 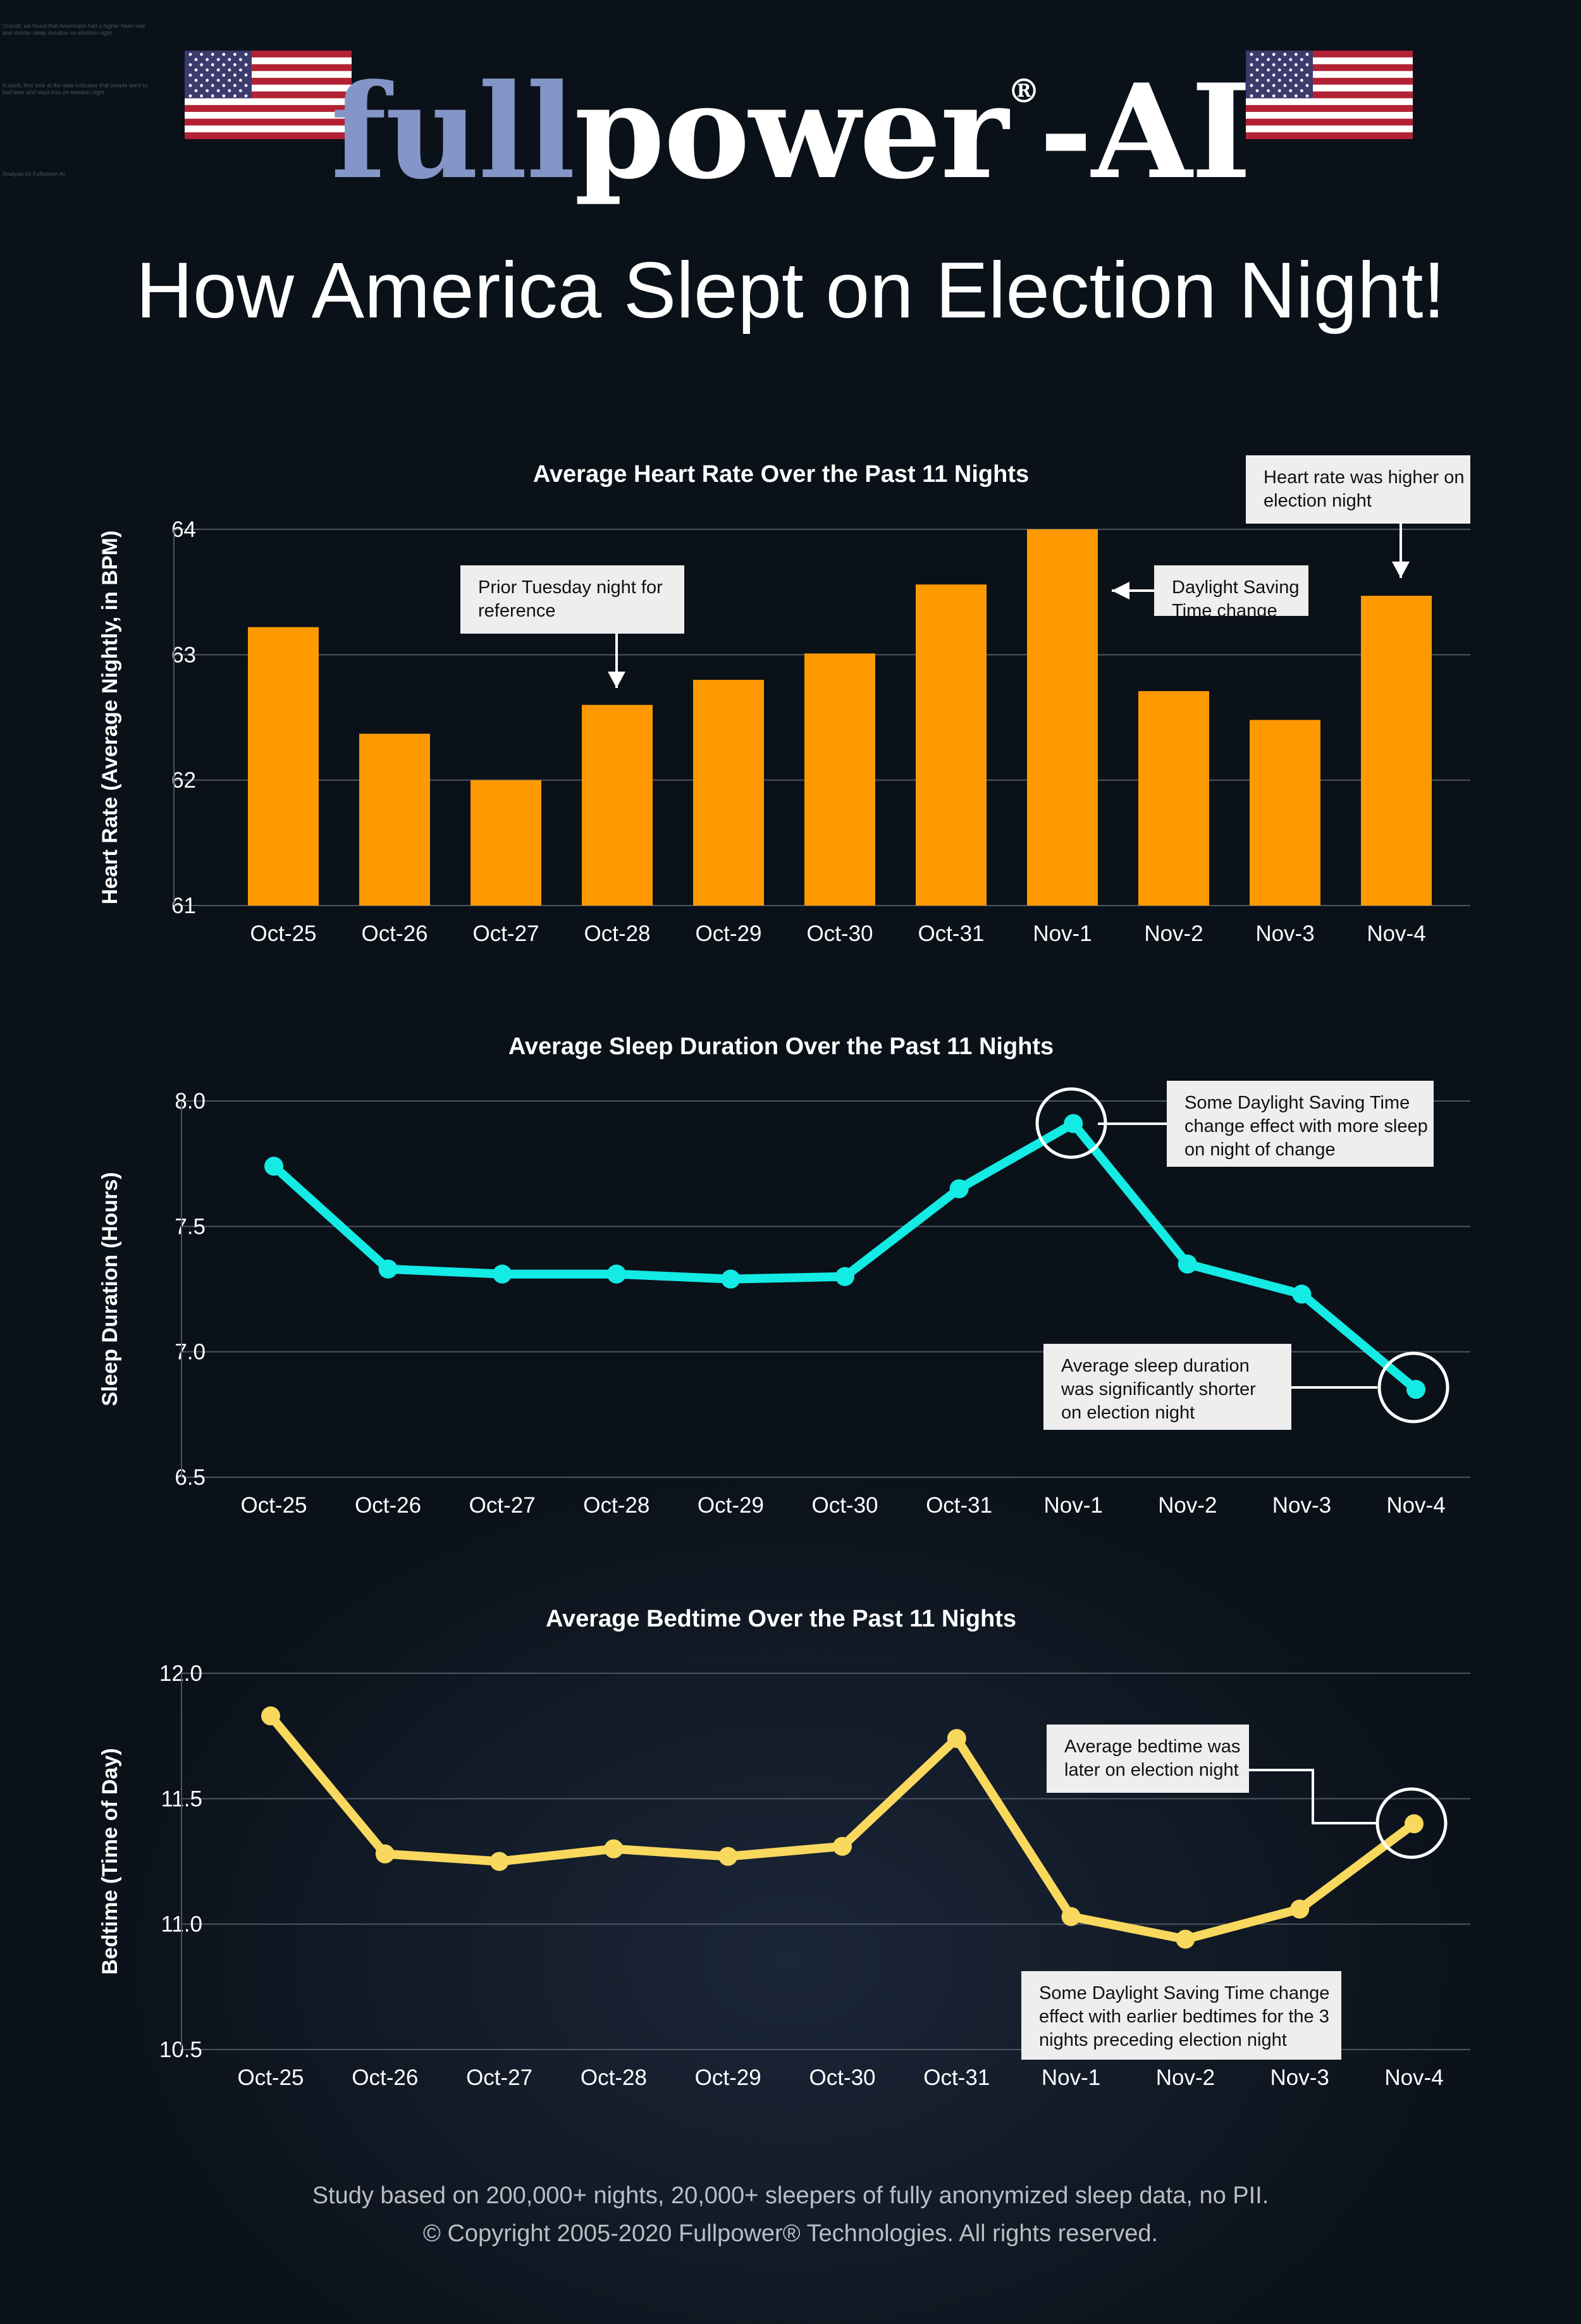 What do you see at coordinates (505, 933) in the screenshot?
I see `x-tick-label: Oct-27` at bounding box center [505, 933].